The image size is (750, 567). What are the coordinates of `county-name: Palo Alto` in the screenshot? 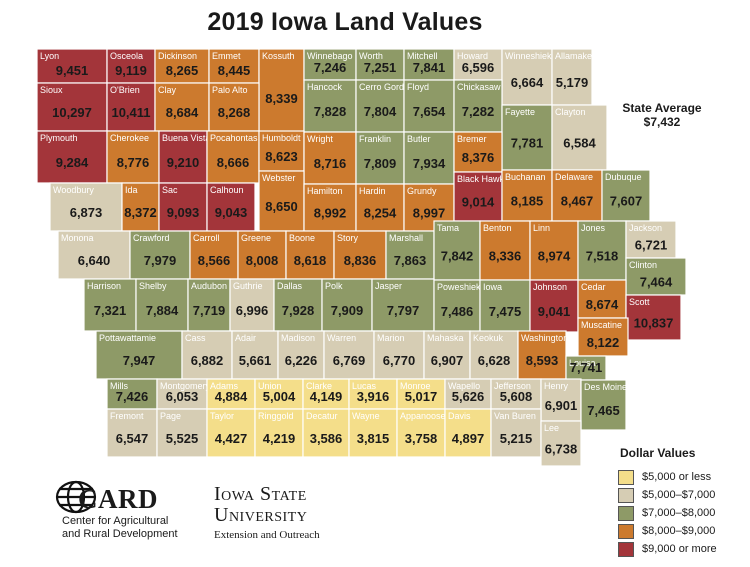 It's located at (230, 90).